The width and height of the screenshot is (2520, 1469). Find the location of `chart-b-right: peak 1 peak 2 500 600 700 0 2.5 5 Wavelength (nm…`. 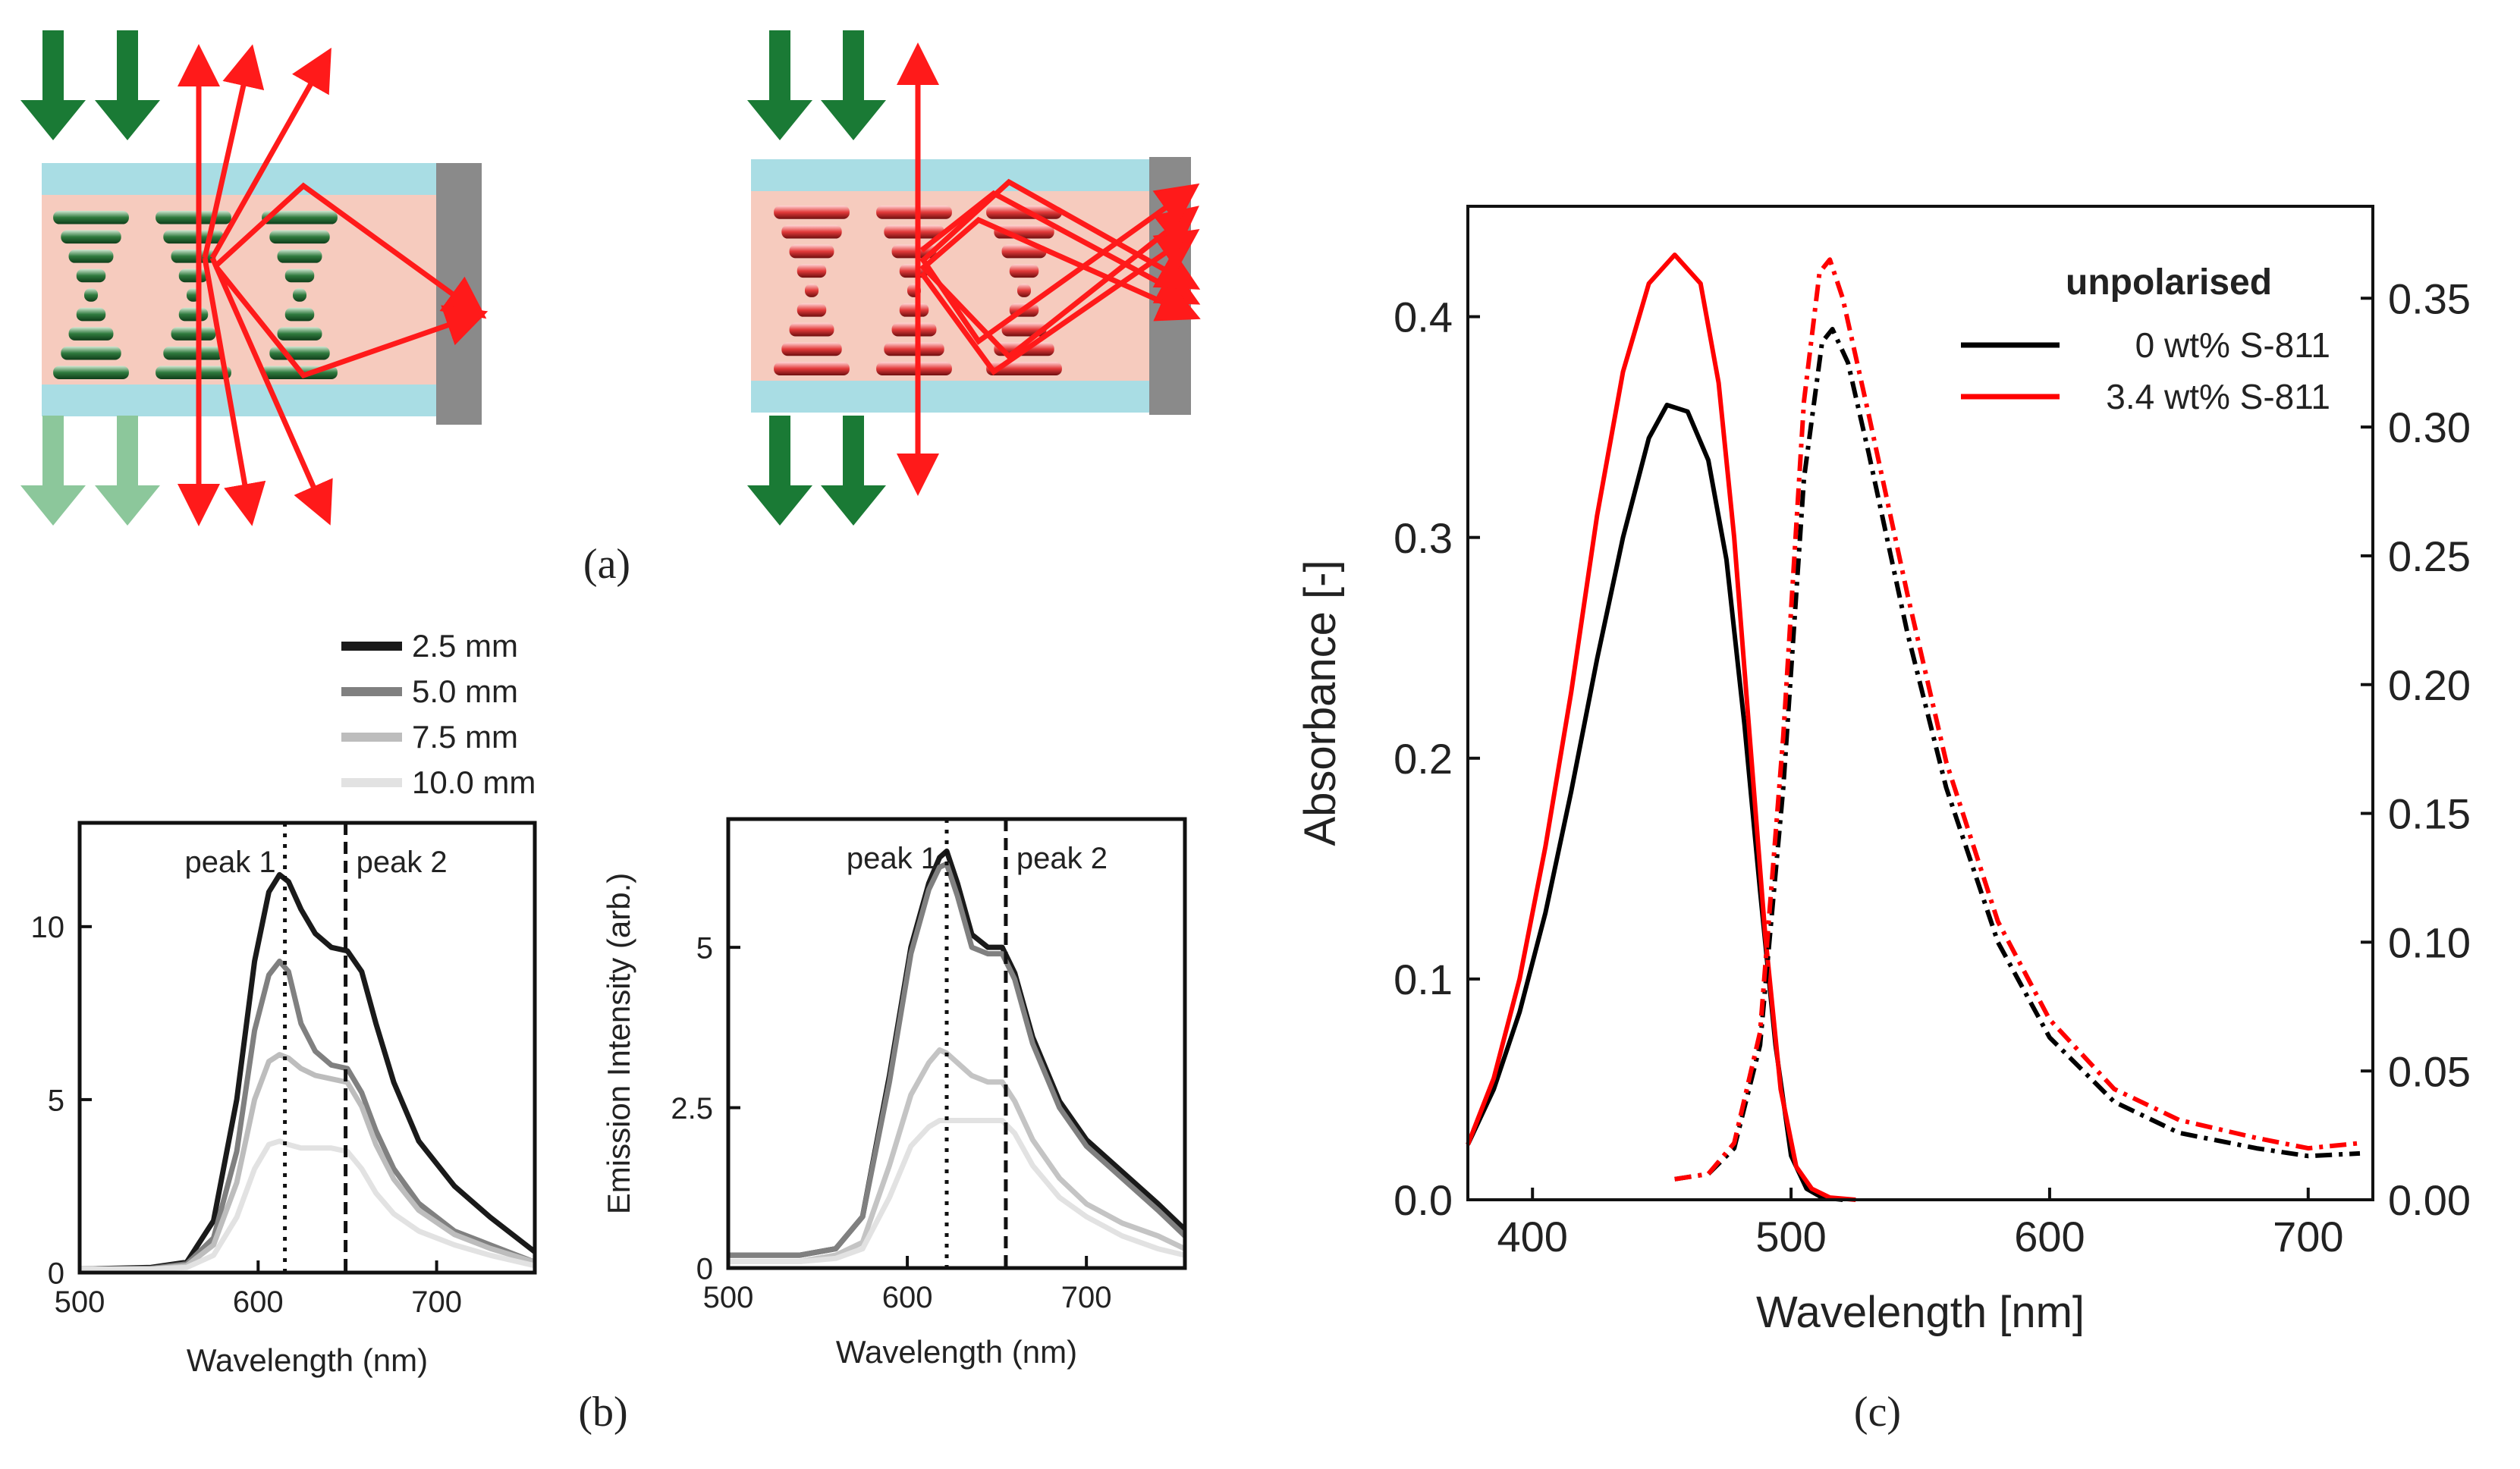

chart-b-right: peak 1 peak 2 500 600 700 0 2.5 5 Wavelength (nm… is located at coordinates (894, 1093).